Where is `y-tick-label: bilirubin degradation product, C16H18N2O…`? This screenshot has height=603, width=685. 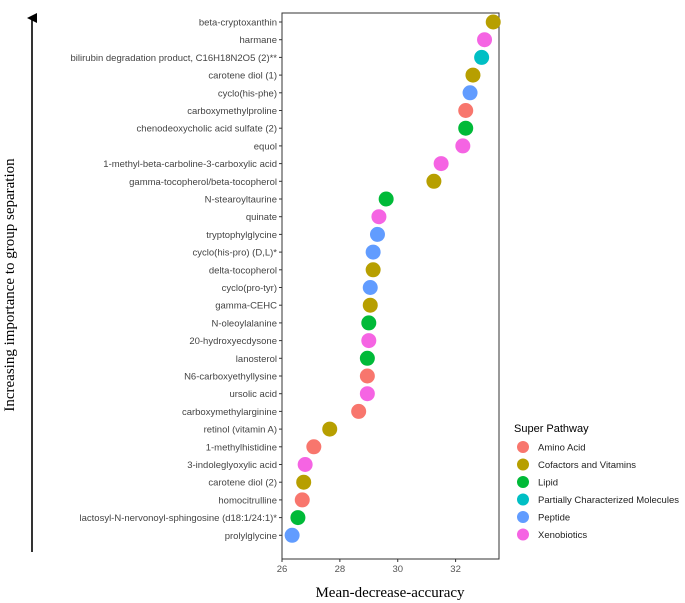
y-tick-label: bilirubin degradation product, C16H18N2O… is located at coordinates (174, 58).